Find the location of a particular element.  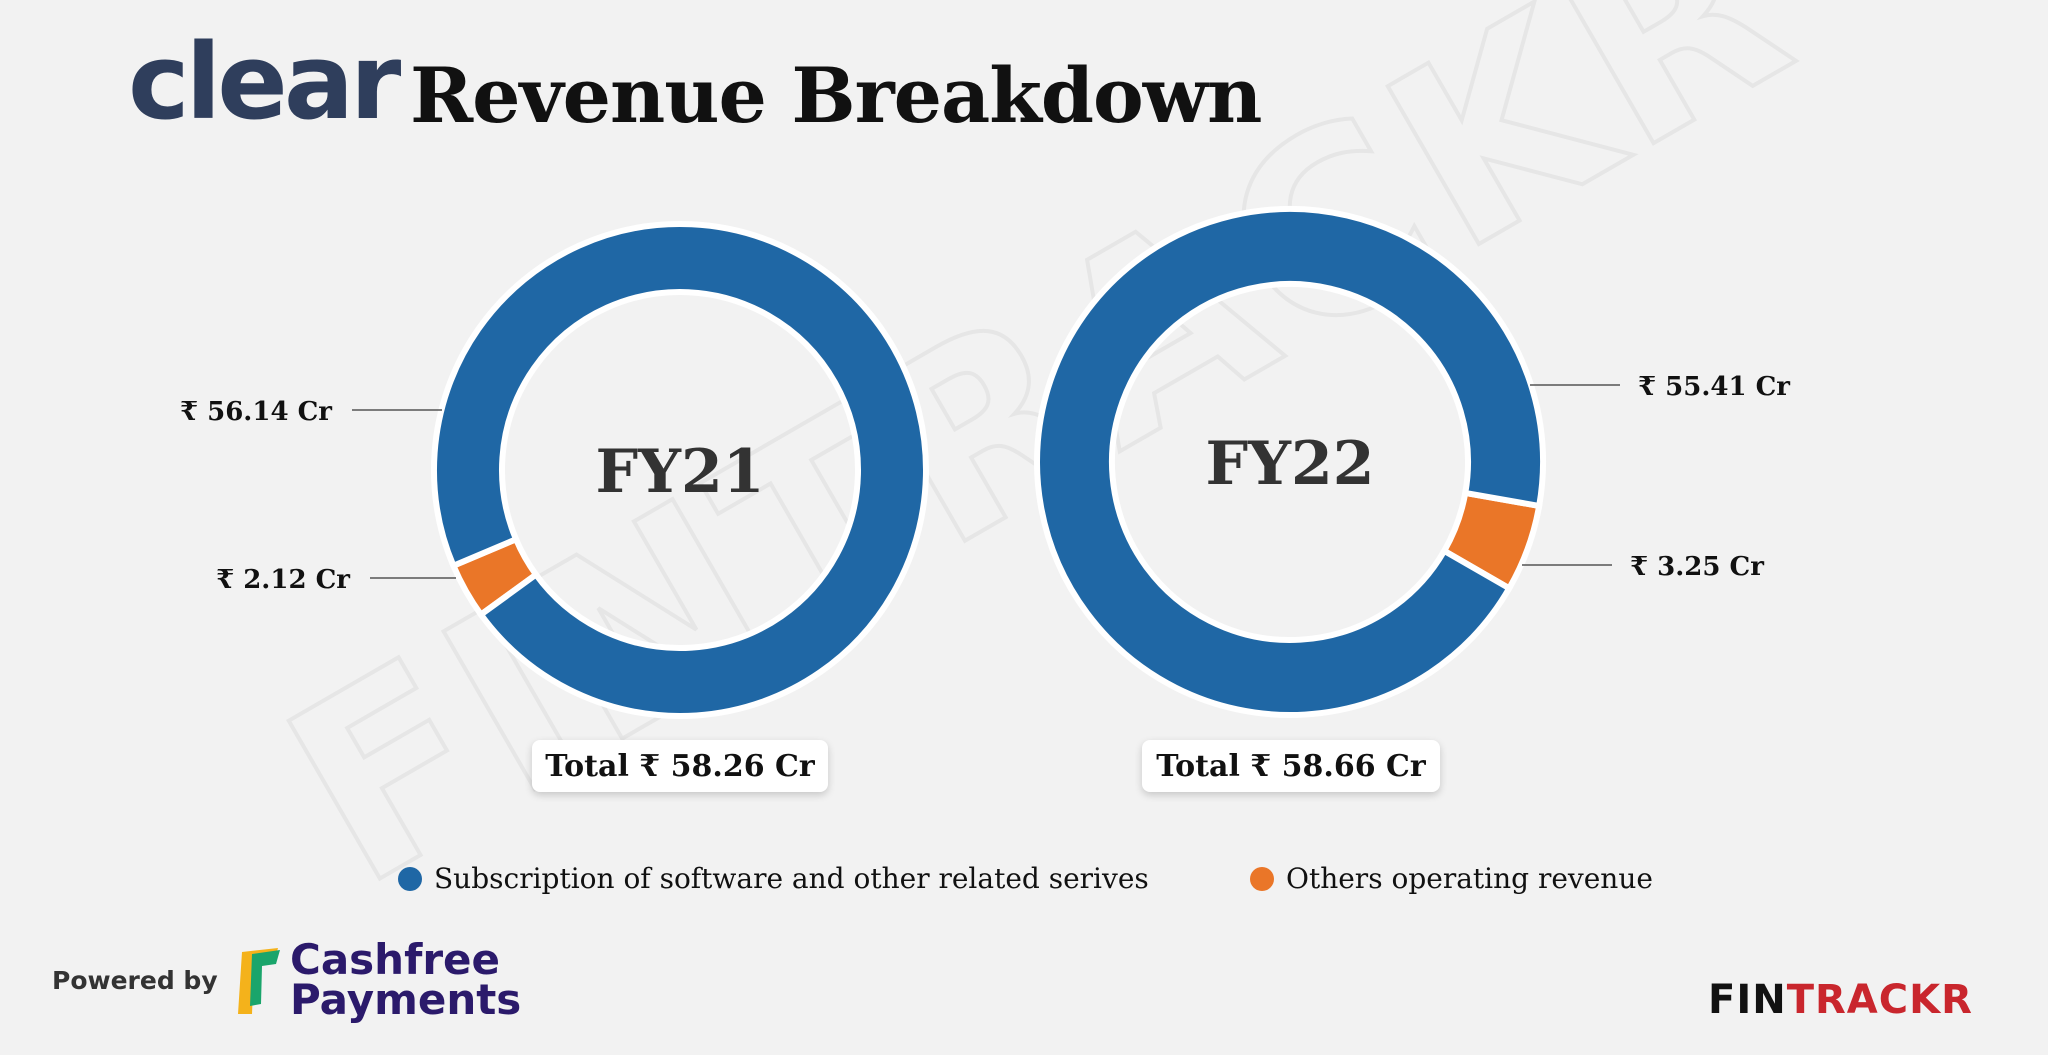

cashfree-line2: Payments is located at coordinates (406, 999).